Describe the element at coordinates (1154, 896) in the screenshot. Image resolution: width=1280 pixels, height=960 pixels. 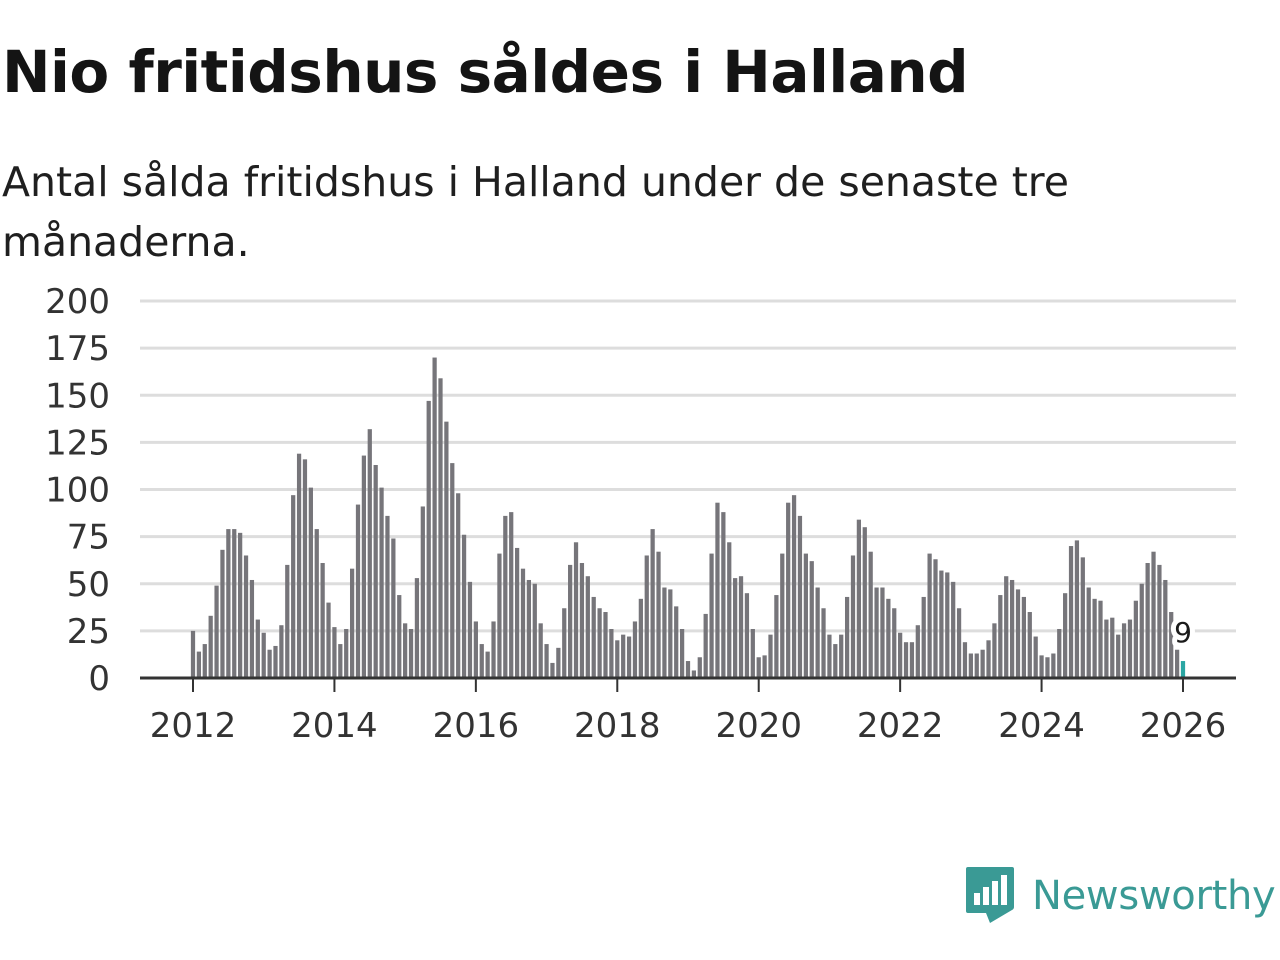
I see `newsworthy-logo-text: Newsworthy` at that location.